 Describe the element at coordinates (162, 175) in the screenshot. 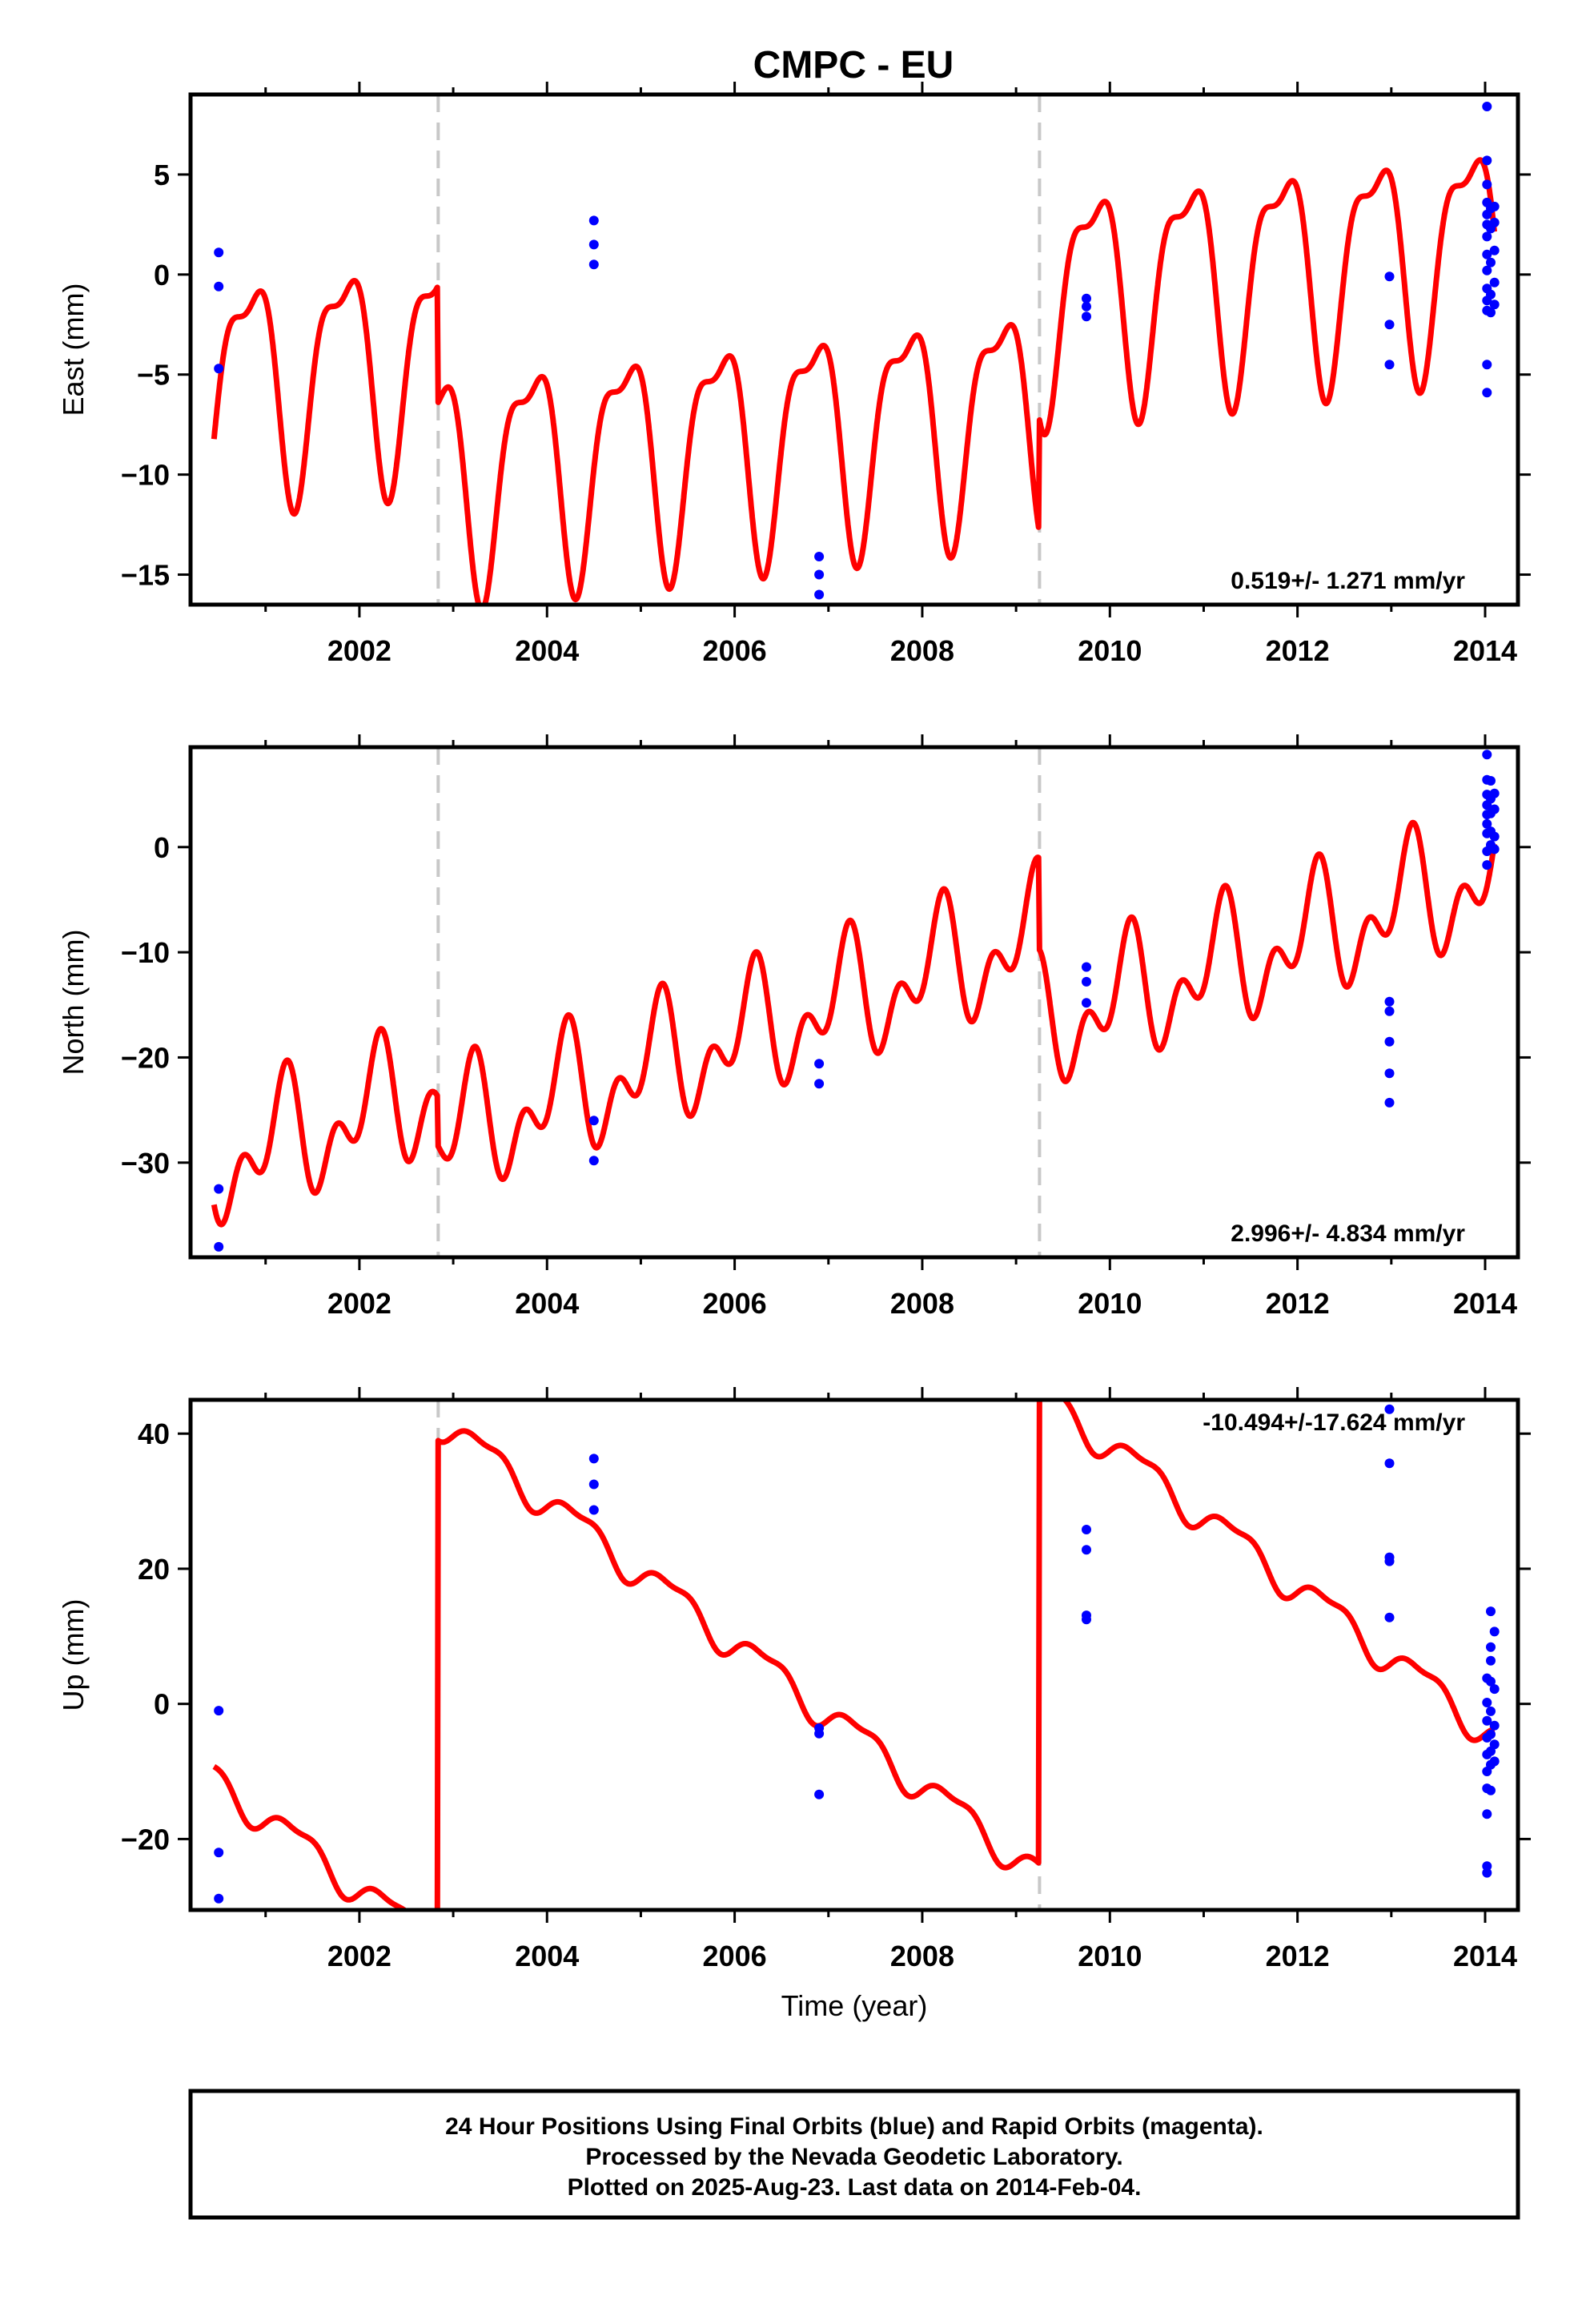

I see `y-tick-label: 5` at that location.